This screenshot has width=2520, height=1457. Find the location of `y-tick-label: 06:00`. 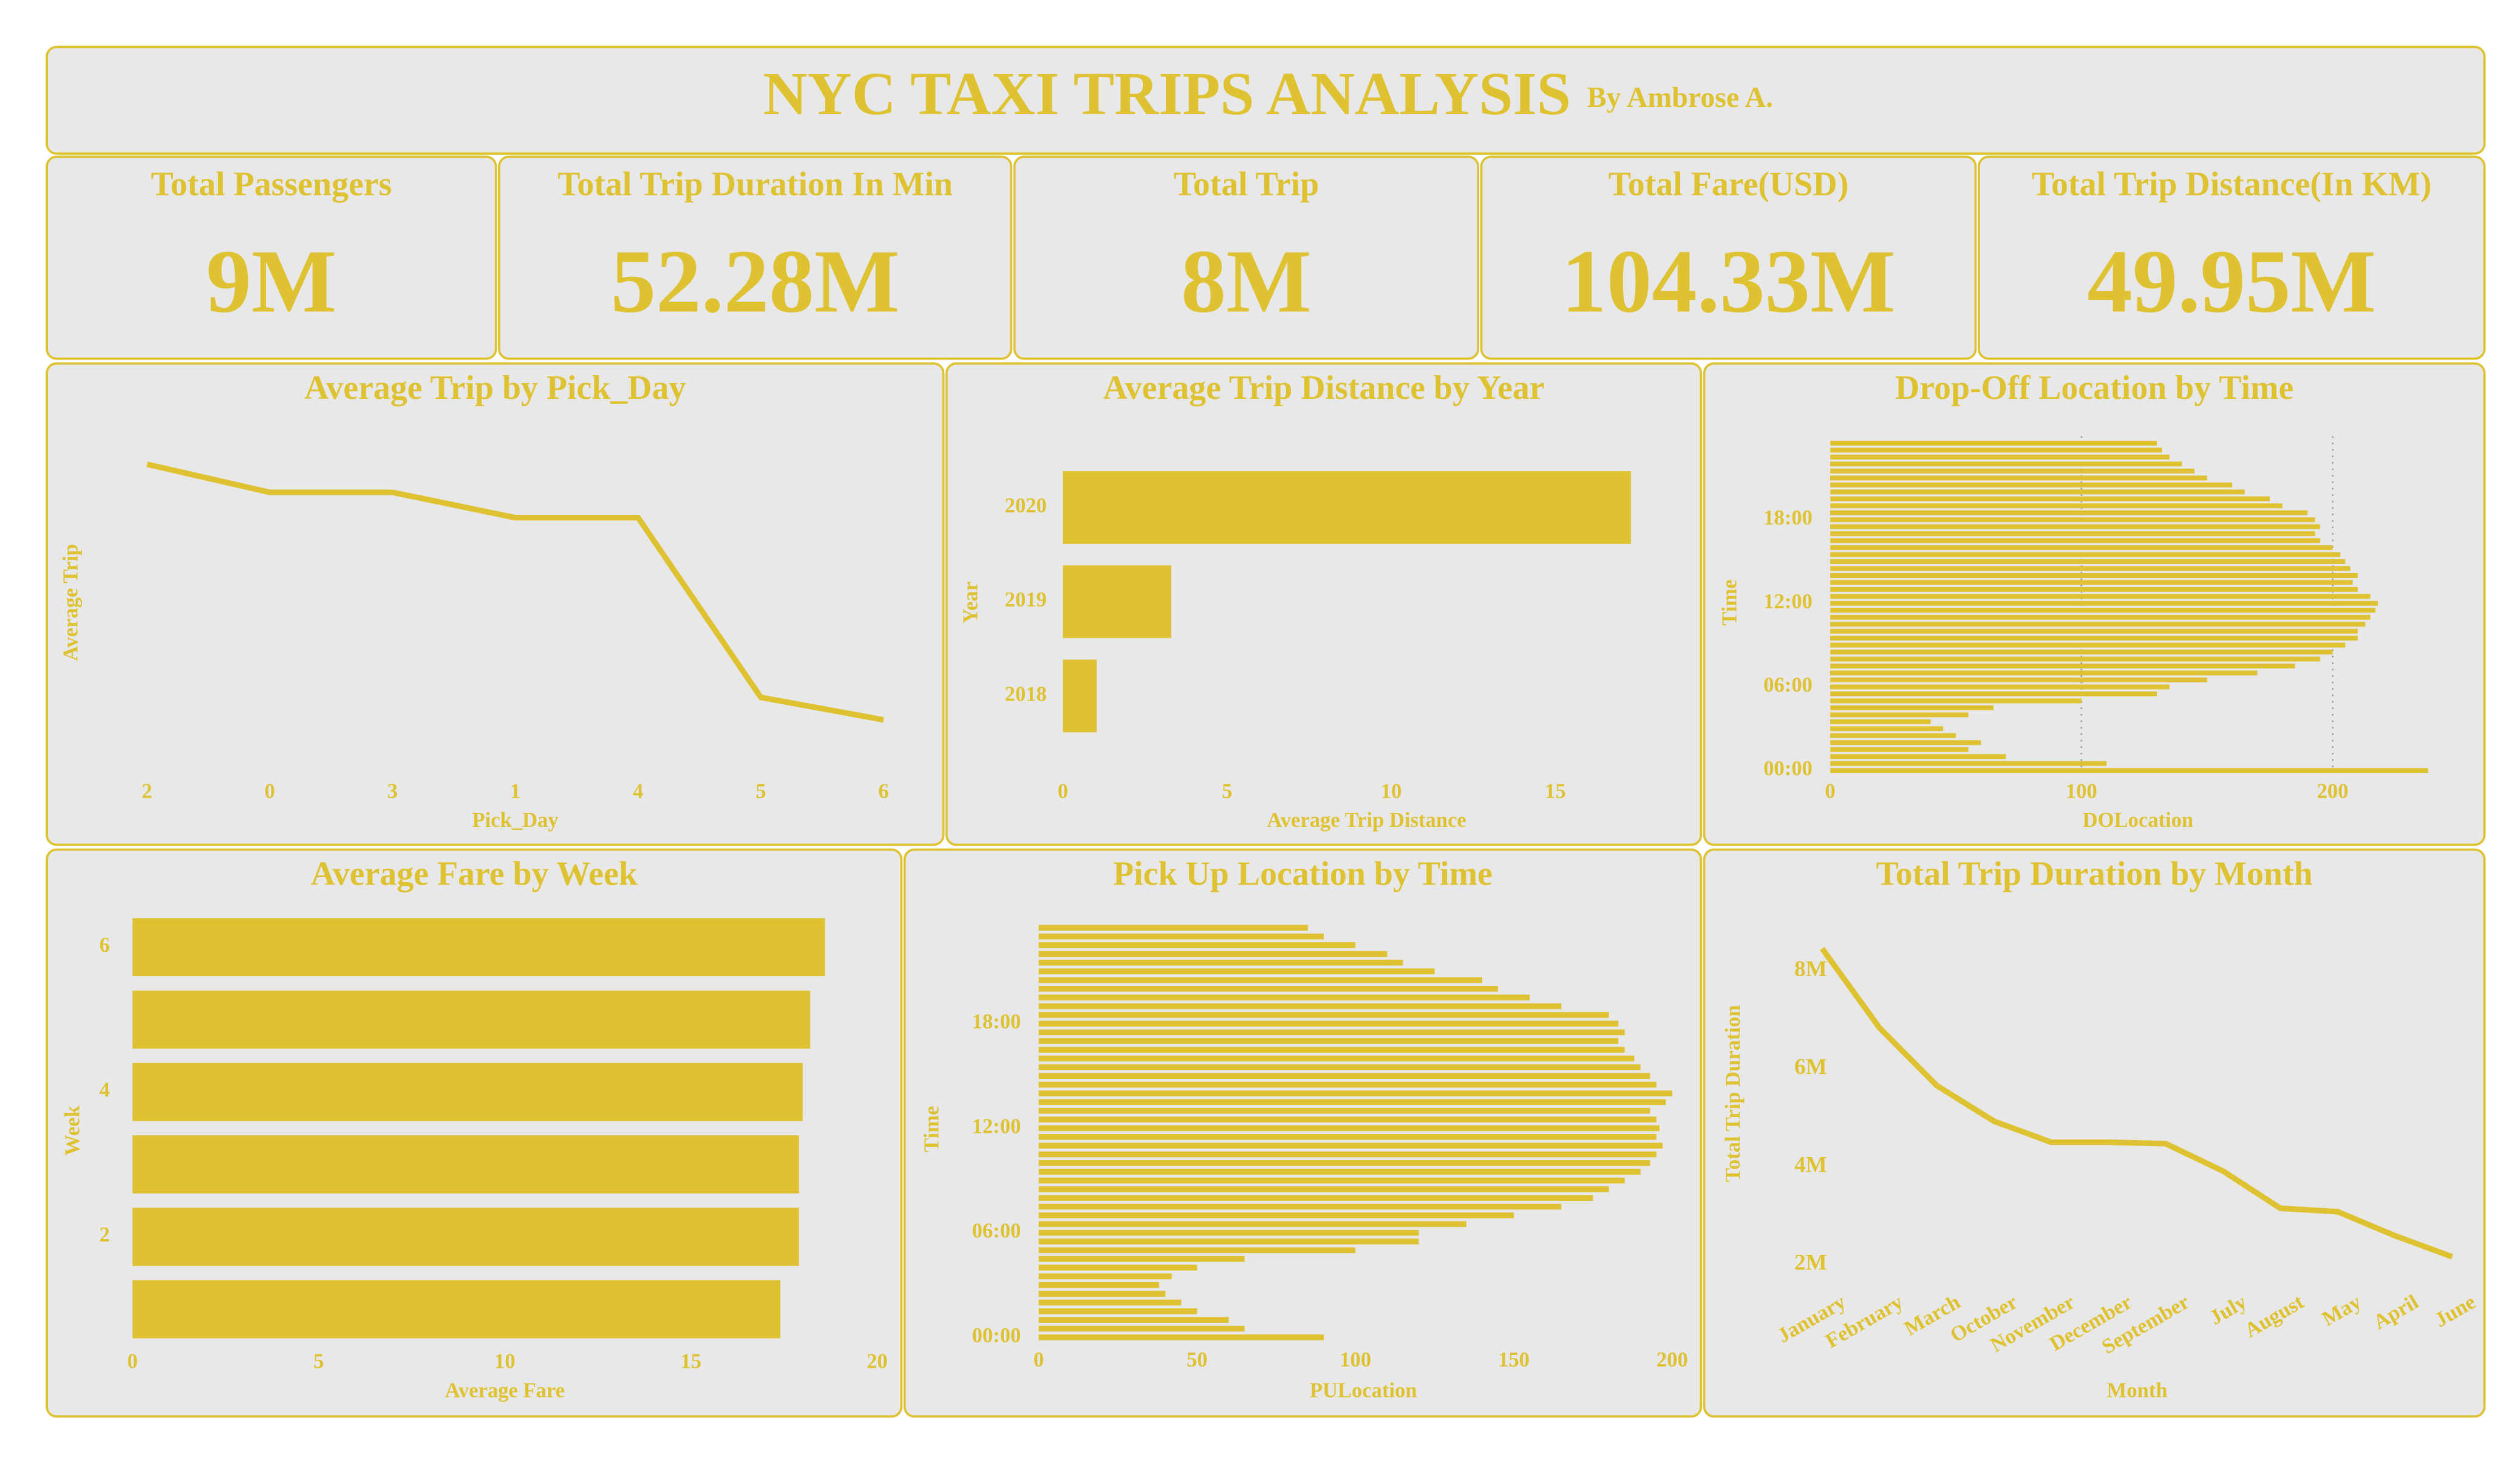

y-tick-label: 06:00 is located at coordinates (996, 1231).